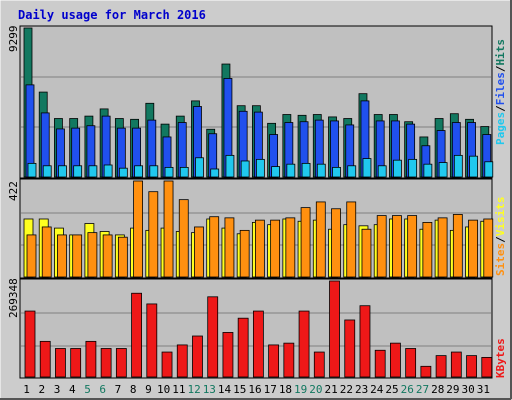 This screenshot has height=400, width=512. Describe the element at coordinates (468, 389) in the screenshot. I see `x-label-day-30: 30` at that location.